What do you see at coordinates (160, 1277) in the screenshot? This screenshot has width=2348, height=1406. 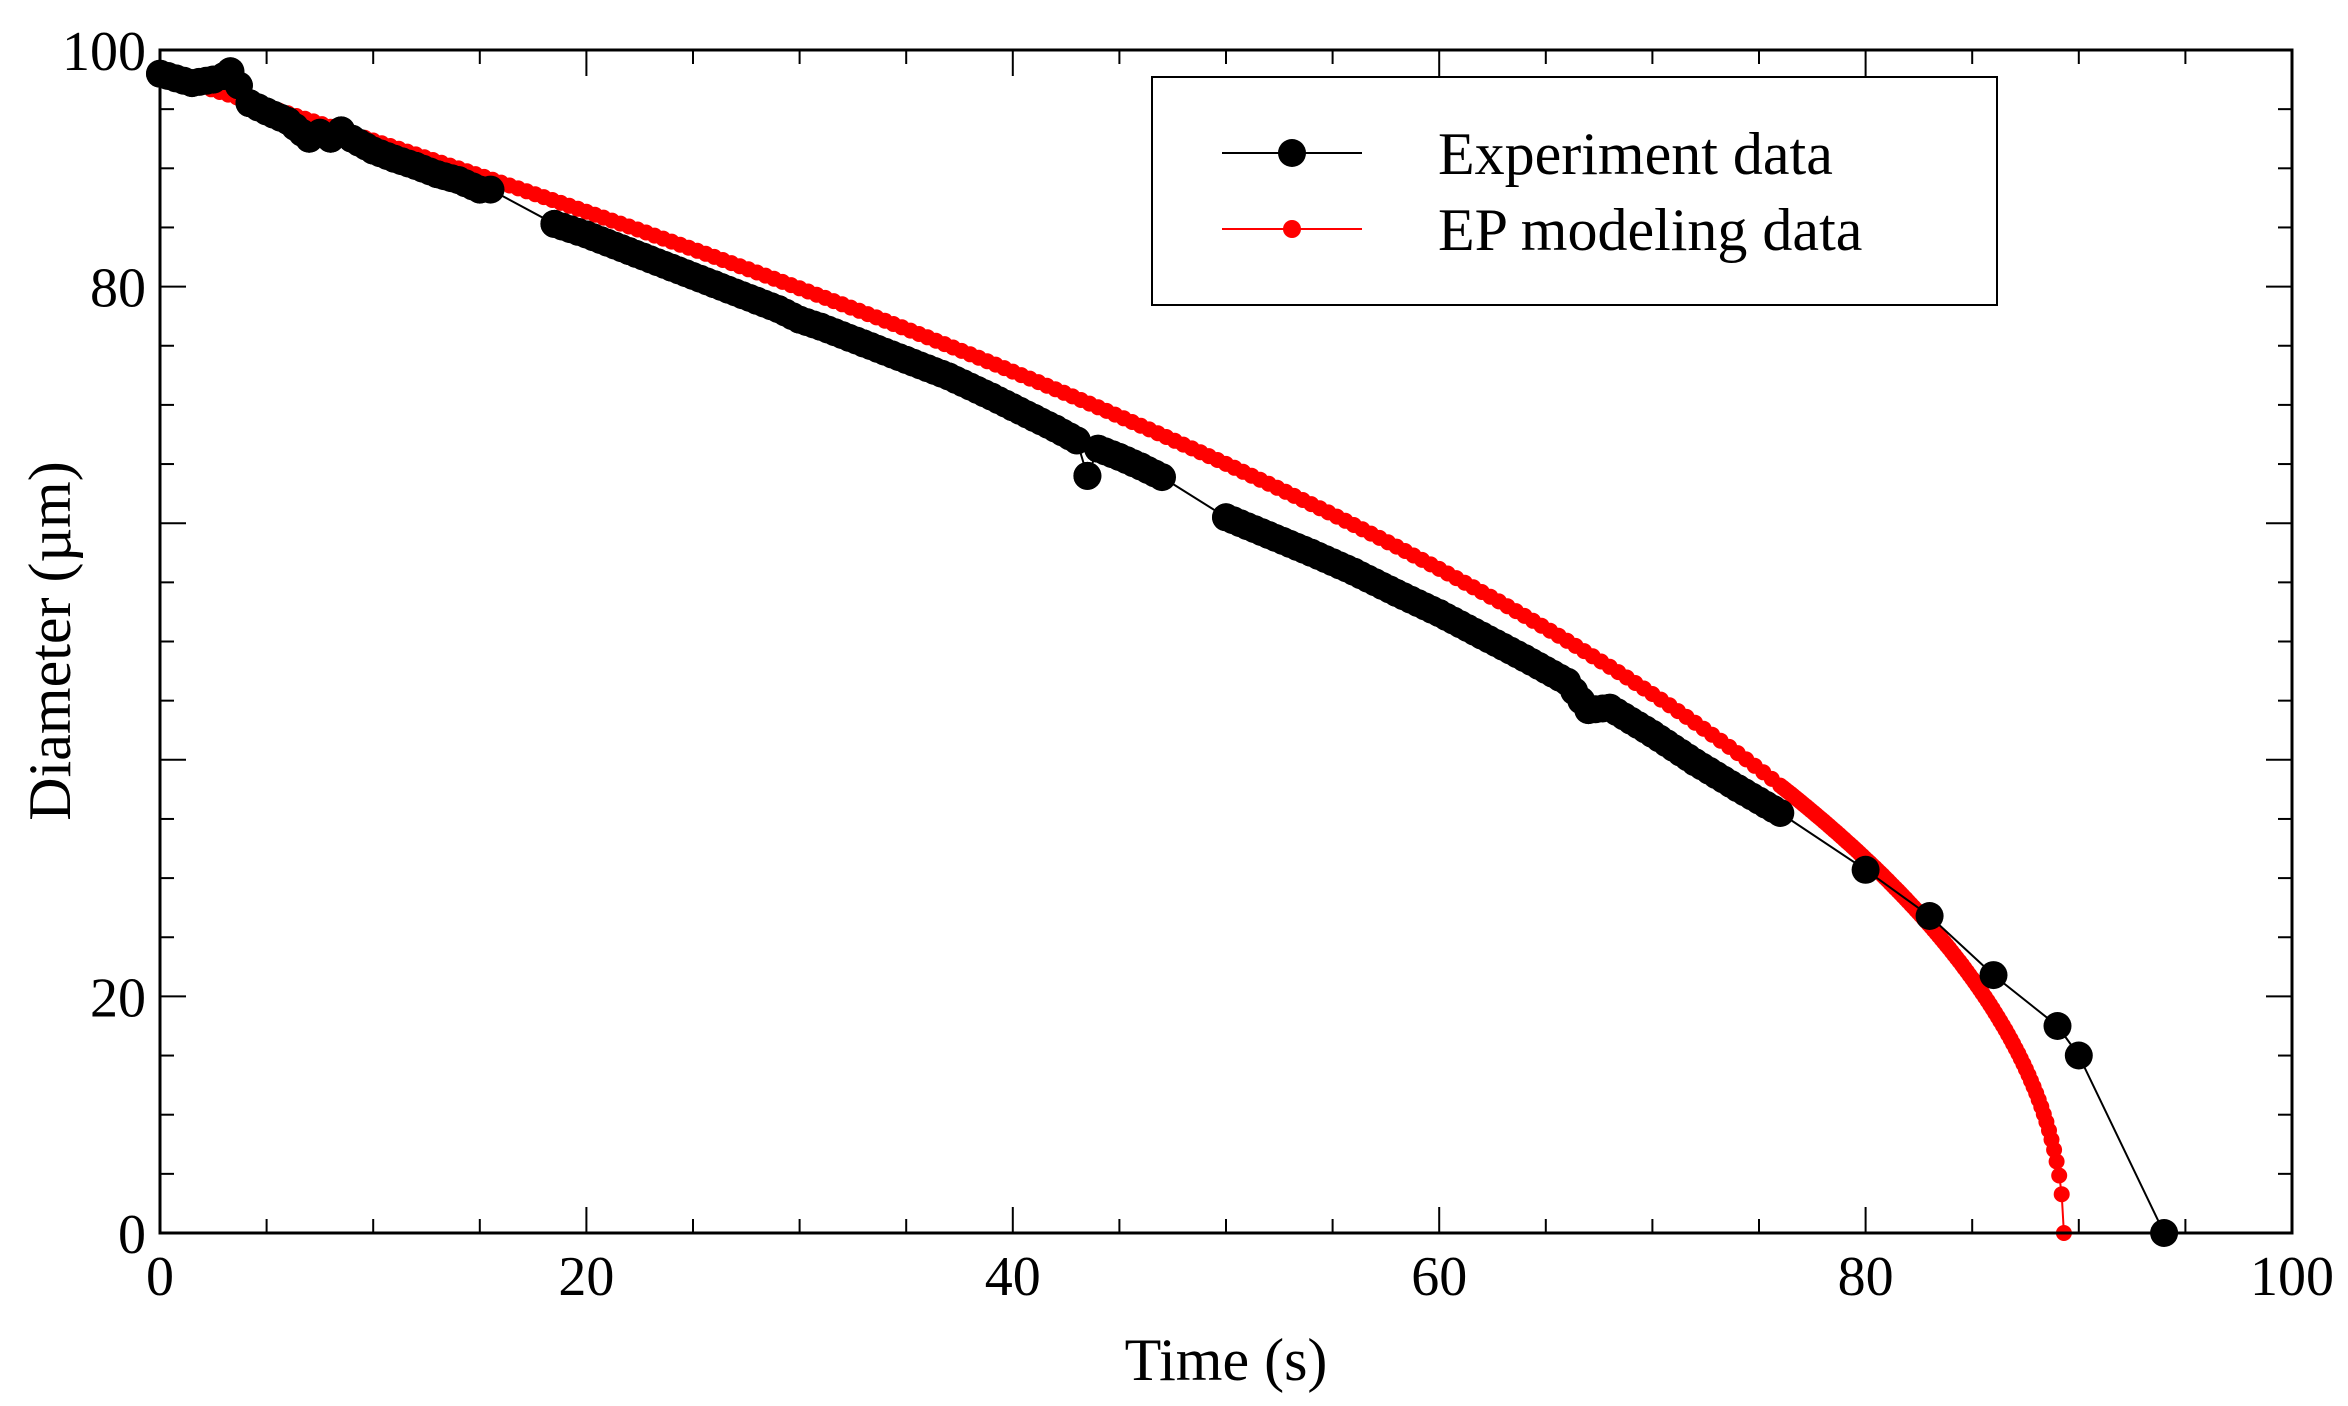 I see `x-tick-label: 0` at bounding box center [160, 1277].